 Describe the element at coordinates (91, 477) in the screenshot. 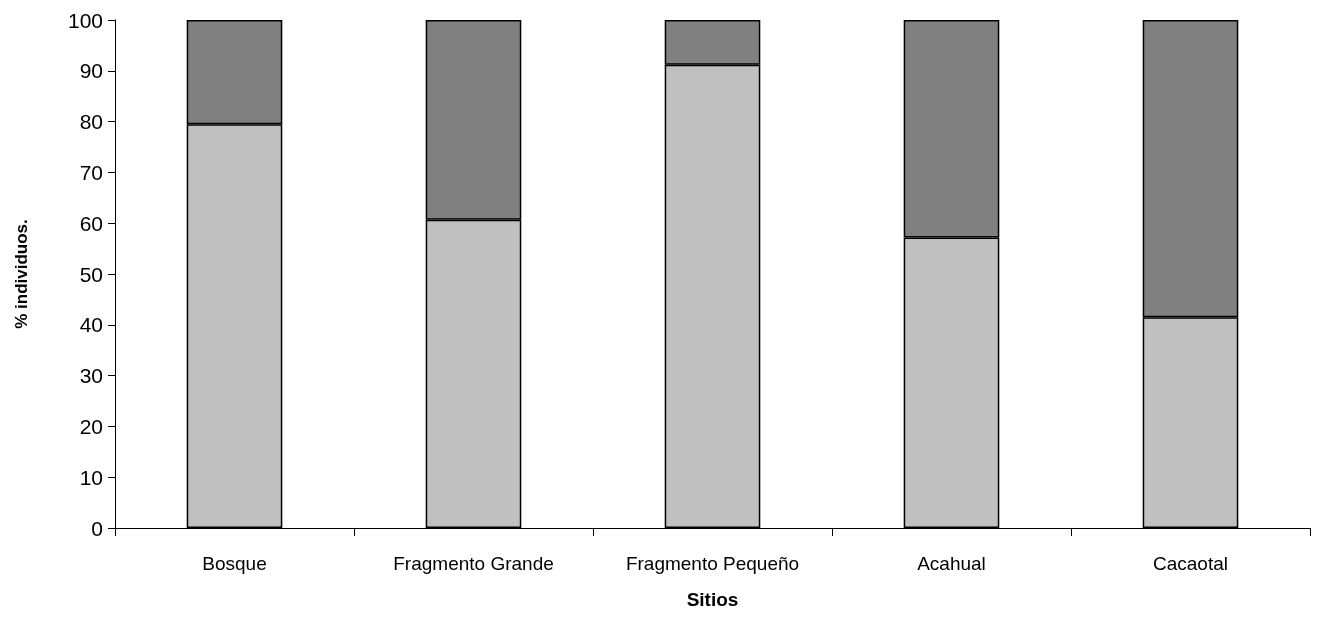

I see `y-tick-label: 10` at that location.